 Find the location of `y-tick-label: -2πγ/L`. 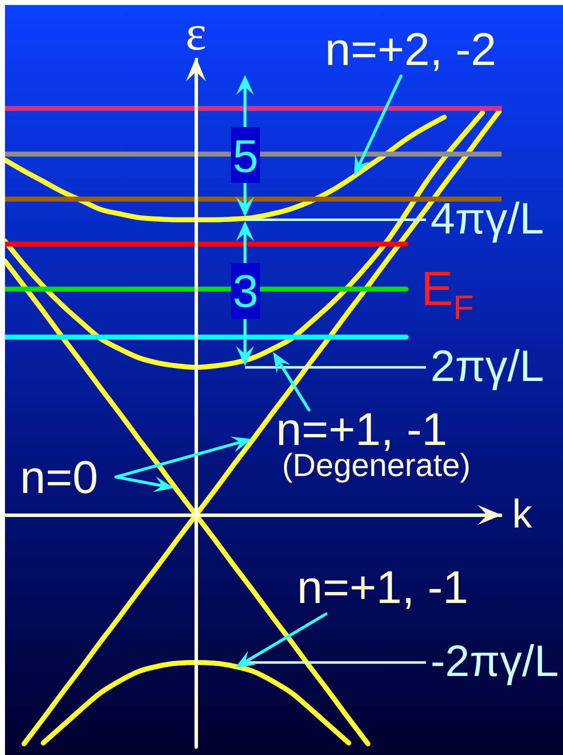

y-tick-label: -2πγ/L is located at coordinates (494, 661).